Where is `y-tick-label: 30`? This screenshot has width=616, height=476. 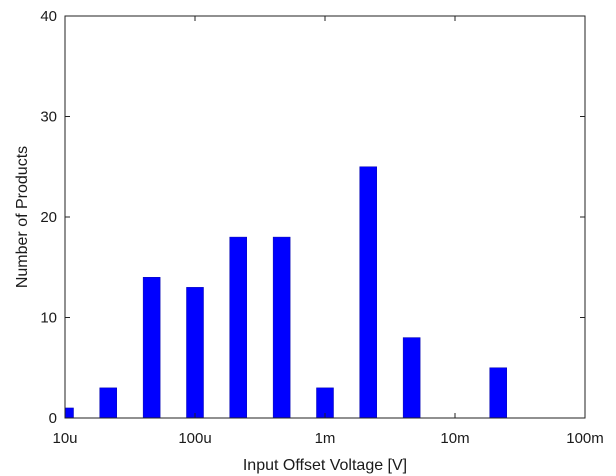 y-tick-label: 30 is located at coordinates (48, 117).